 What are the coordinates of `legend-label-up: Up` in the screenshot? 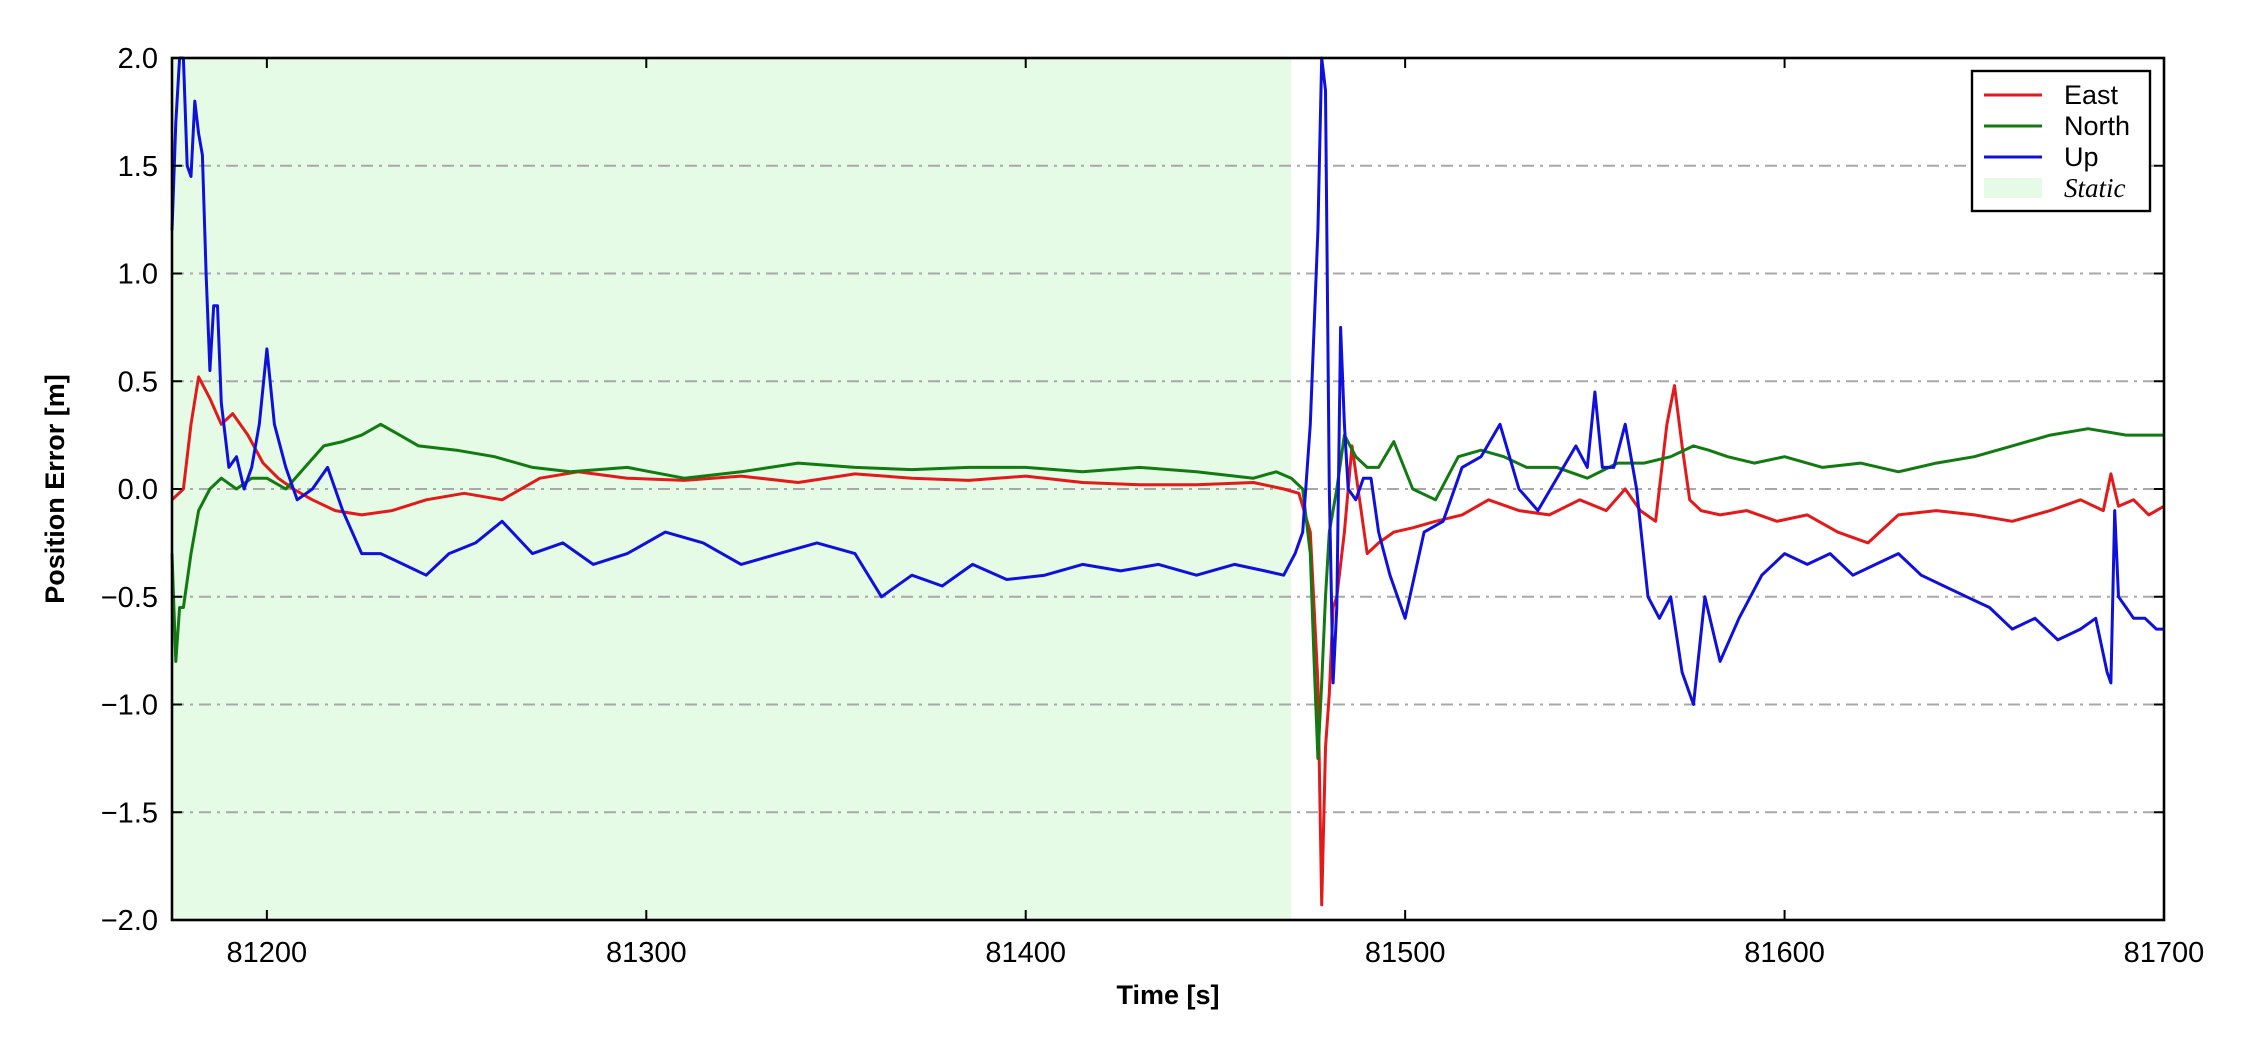 It's located at (2081, 157).